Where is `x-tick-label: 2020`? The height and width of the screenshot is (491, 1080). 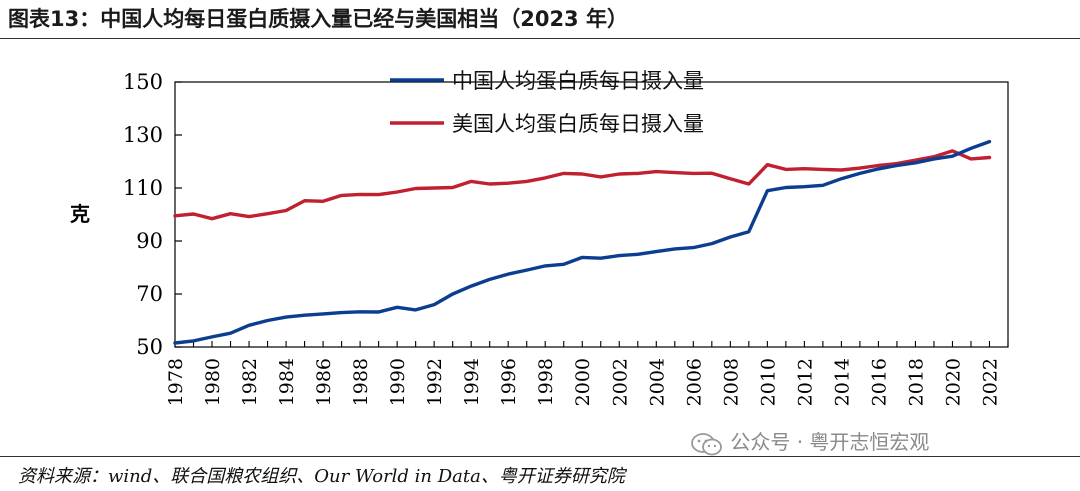
x-tick-label: 2020 is located at coordinates (953, 382).